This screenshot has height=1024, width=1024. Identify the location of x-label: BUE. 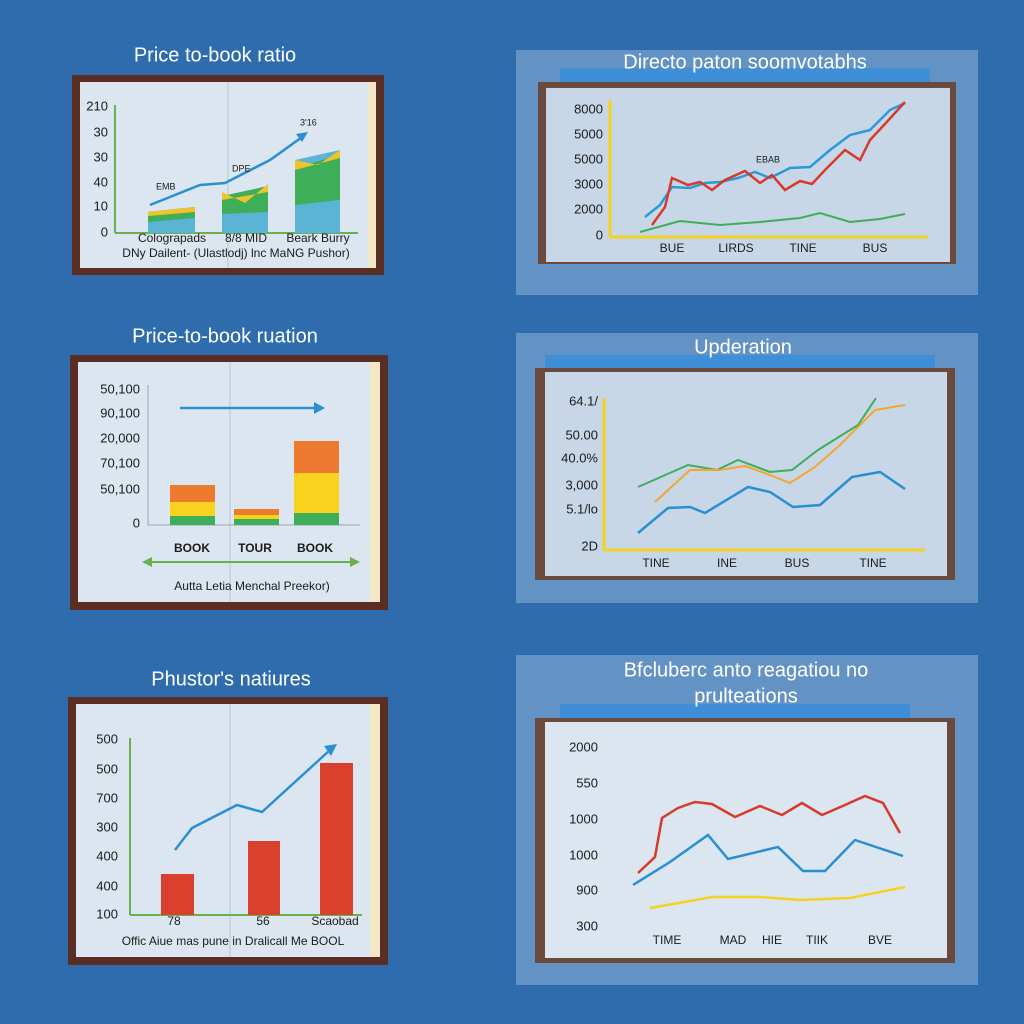
(672, 248).